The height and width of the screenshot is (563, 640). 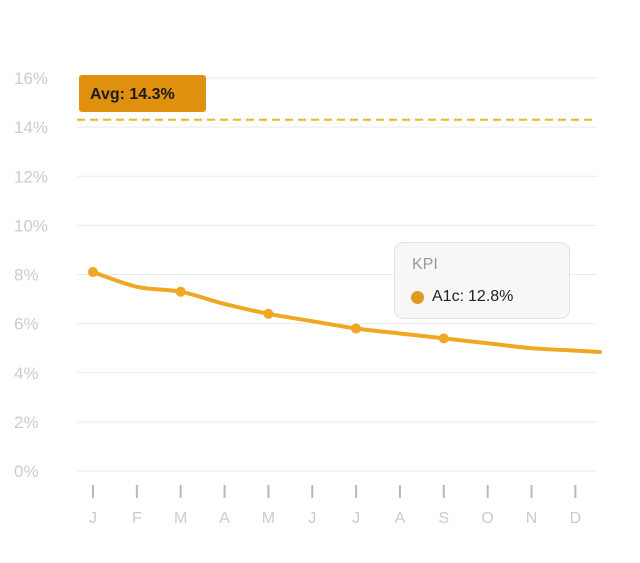 I want to click on x-tick-label: F, so click(x=137, y=518).